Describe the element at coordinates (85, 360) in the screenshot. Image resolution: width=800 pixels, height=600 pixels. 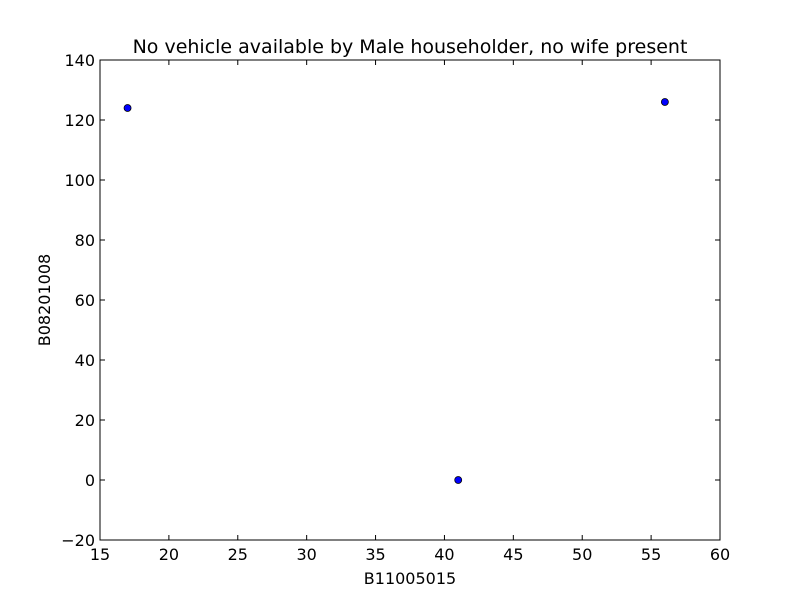
I see `y-tick-label: 40` at that location.